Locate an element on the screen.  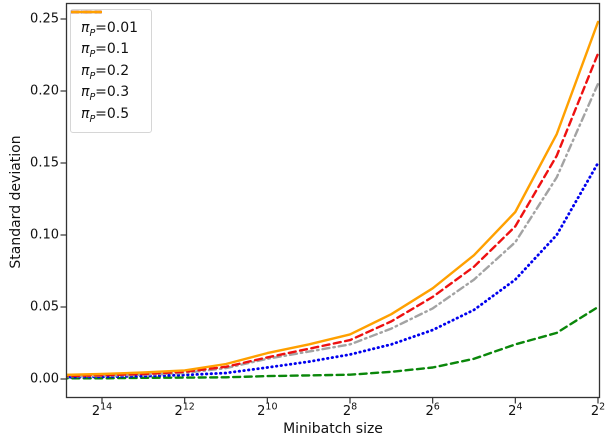
legend-value: =0.5 is located at coordinates (112, 113).